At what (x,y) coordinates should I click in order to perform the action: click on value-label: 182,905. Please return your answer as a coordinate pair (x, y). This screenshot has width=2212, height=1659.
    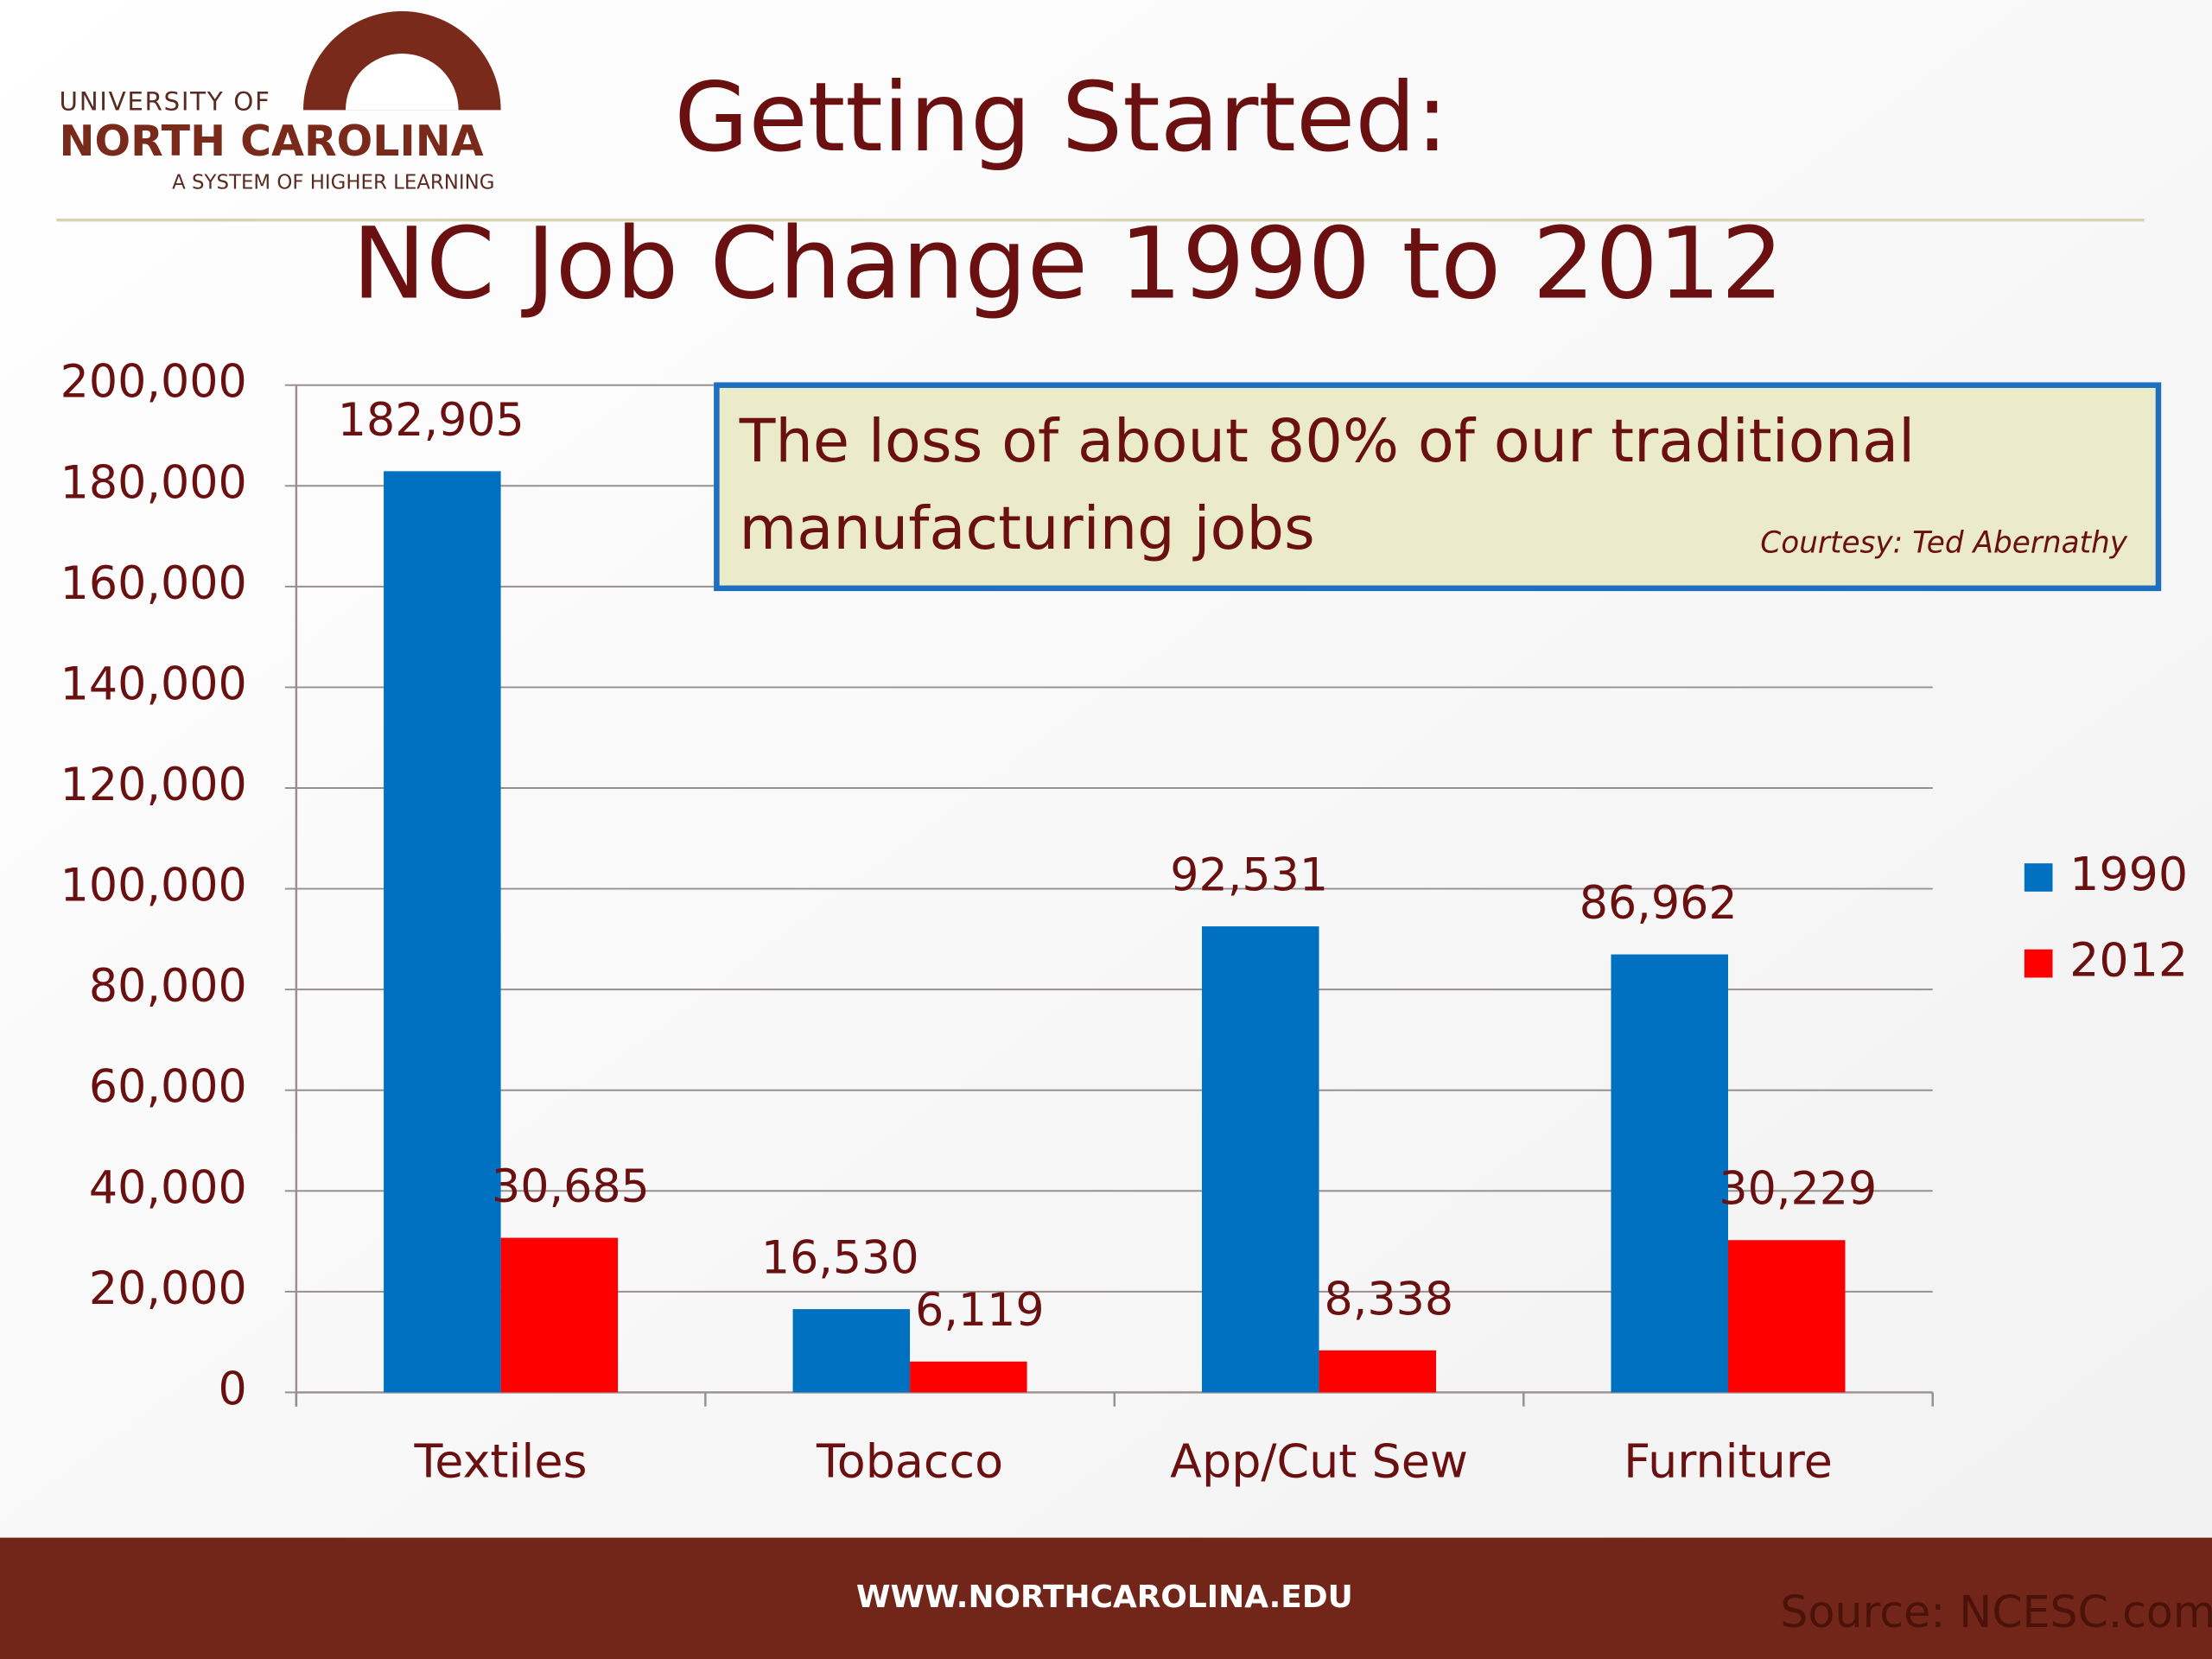
    Looking at the image, I should click on (431, 421).